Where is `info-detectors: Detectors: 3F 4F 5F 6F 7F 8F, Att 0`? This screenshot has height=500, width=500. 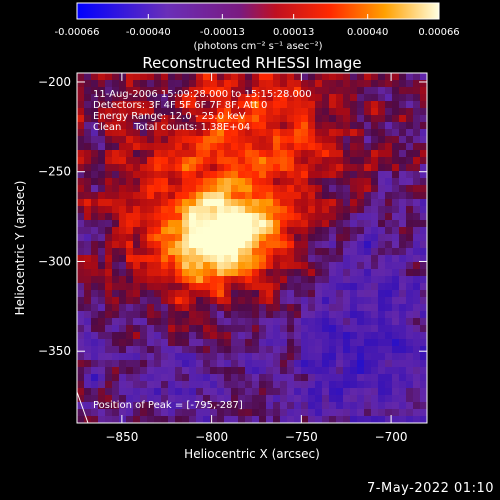
info-detectors: Detectors: 3F 4F 5F 6F 7F 8F, Att 0 is located at coordinates (180, 105).